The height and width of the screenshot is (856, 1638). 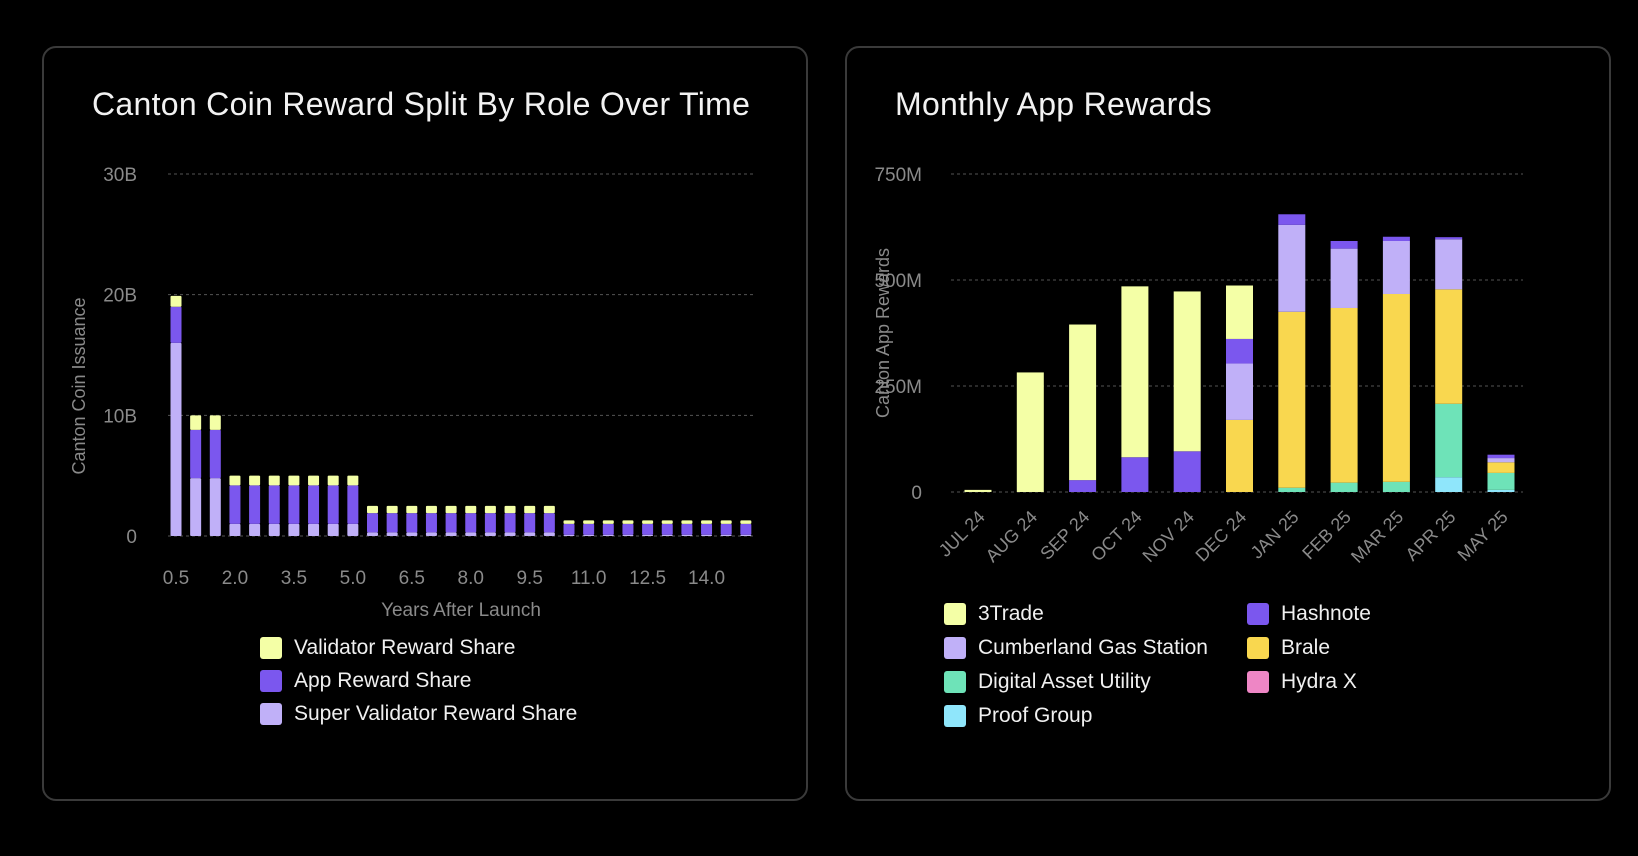 What do you see at coordinates (405, 647) in the screenshot?
I see `legend-label: Validator Reward Share` at bounding box center [405, 647].